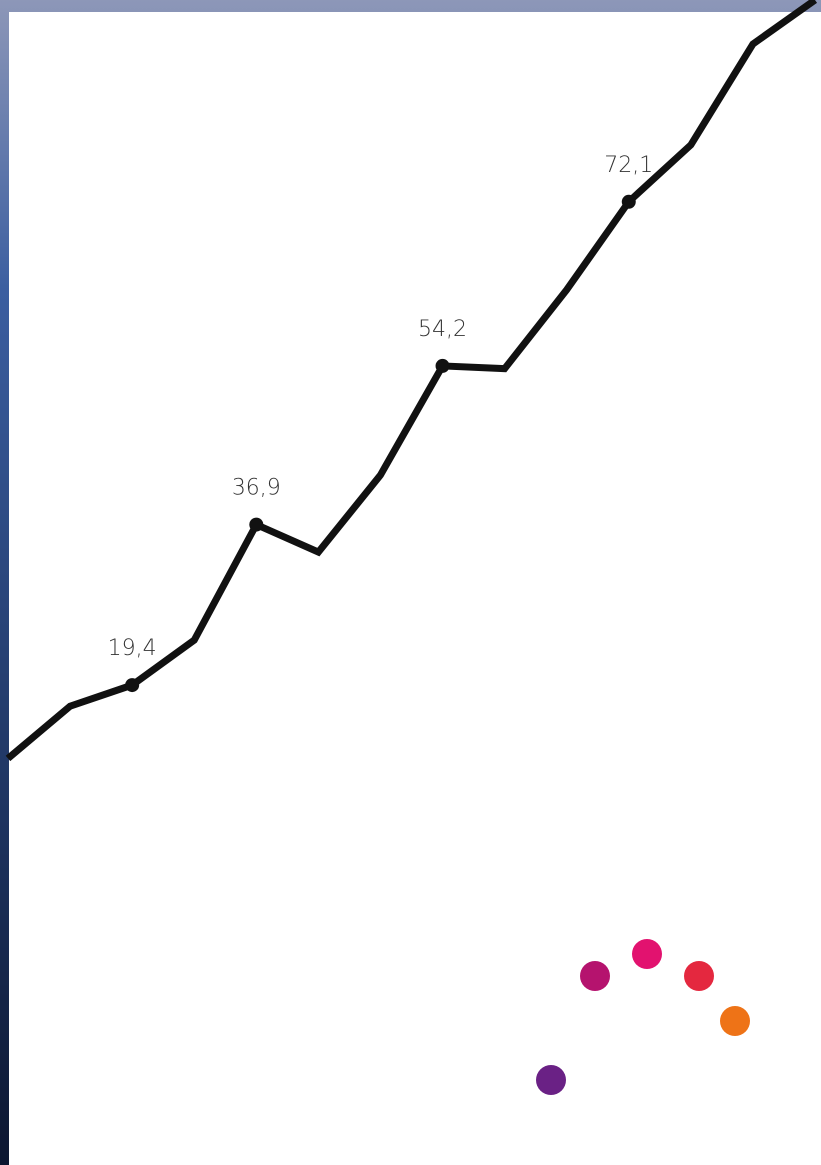 The height and width of the screenshot is (1165, 821). What do you see at coordinates (643, 1017) in the screenshot?
I see `logo-dots` at bounding box center [643, 1017].